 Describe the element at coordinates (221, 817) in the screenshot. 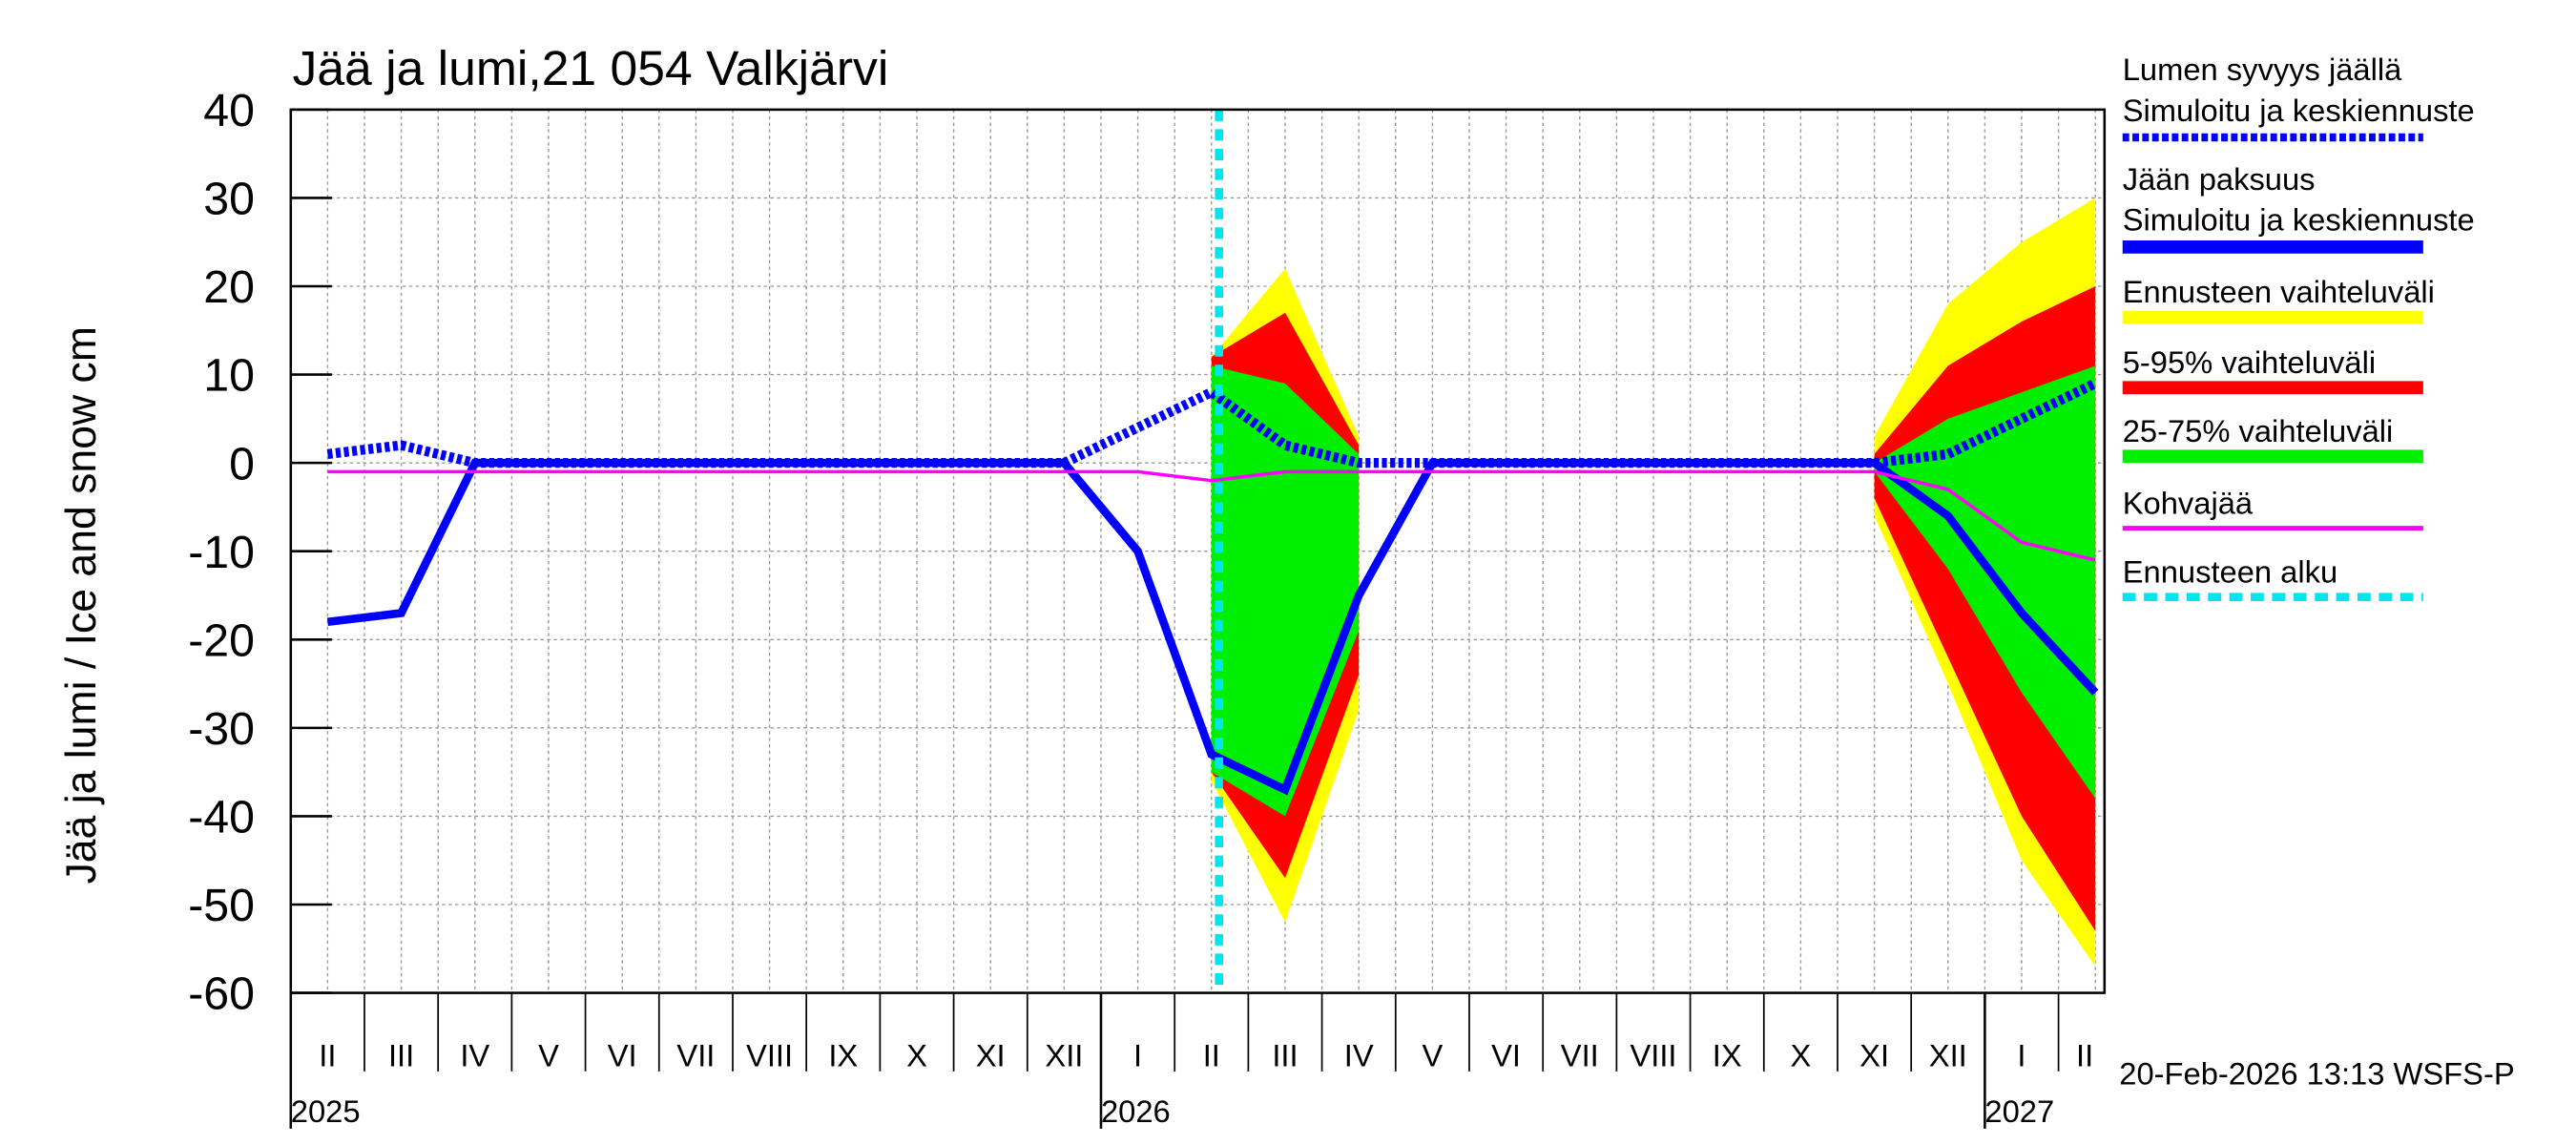

I see `y-tick-label: -40` at that location.